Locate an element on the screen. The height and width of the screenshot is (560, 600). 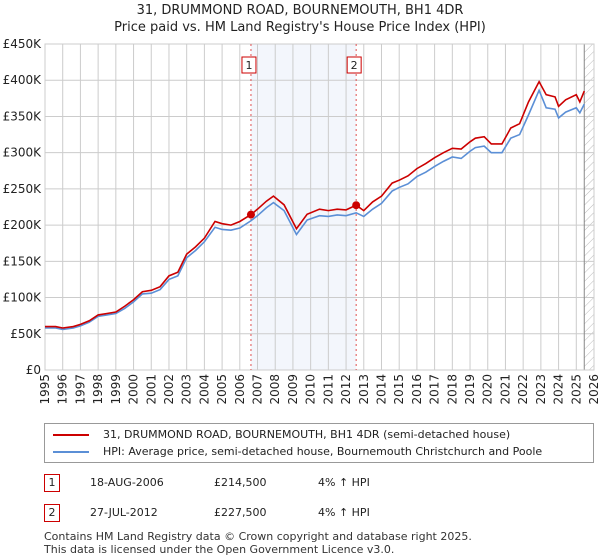
sale-badge-label: 2 is located at coordinates (354, 65).